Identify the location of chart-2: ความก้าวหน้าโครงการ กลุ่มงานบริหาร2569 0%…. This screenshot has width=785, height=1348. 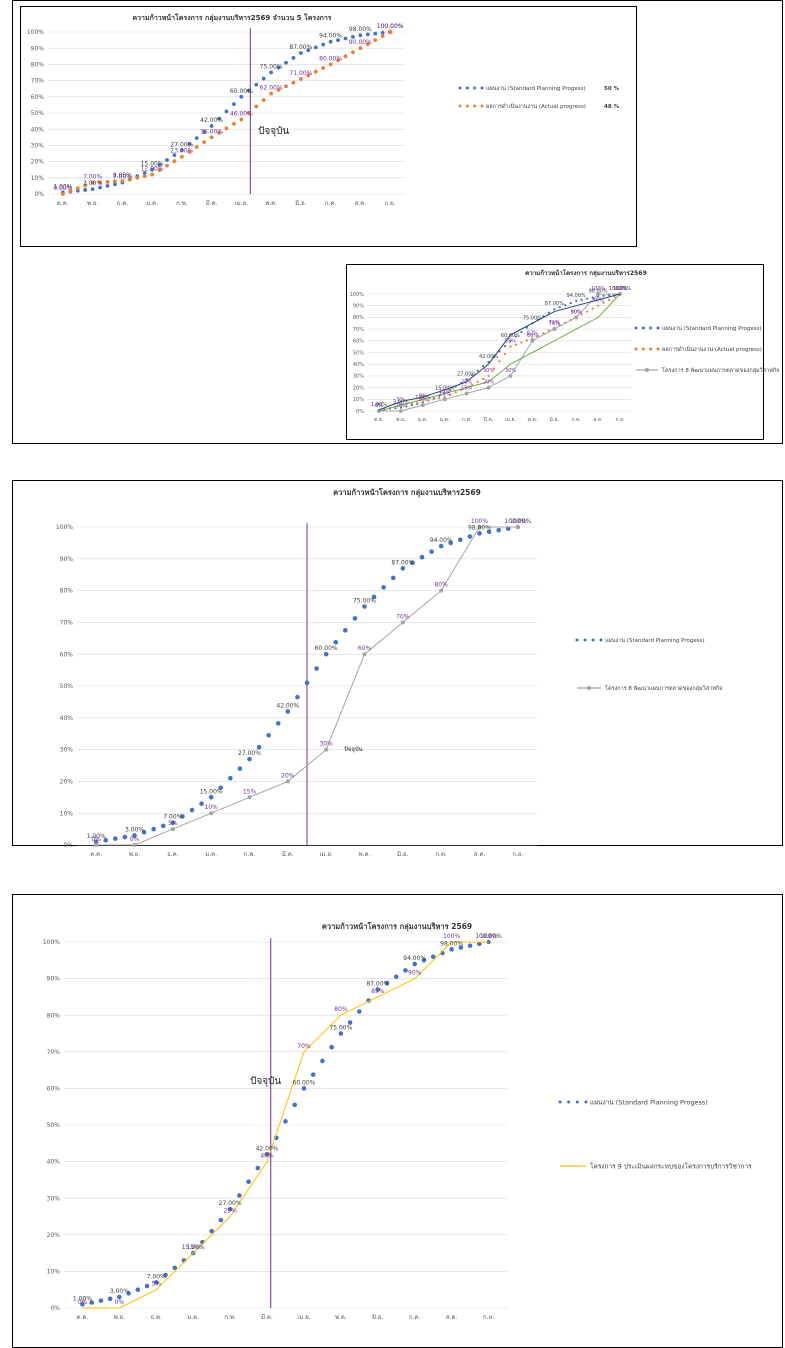
(565, 346).